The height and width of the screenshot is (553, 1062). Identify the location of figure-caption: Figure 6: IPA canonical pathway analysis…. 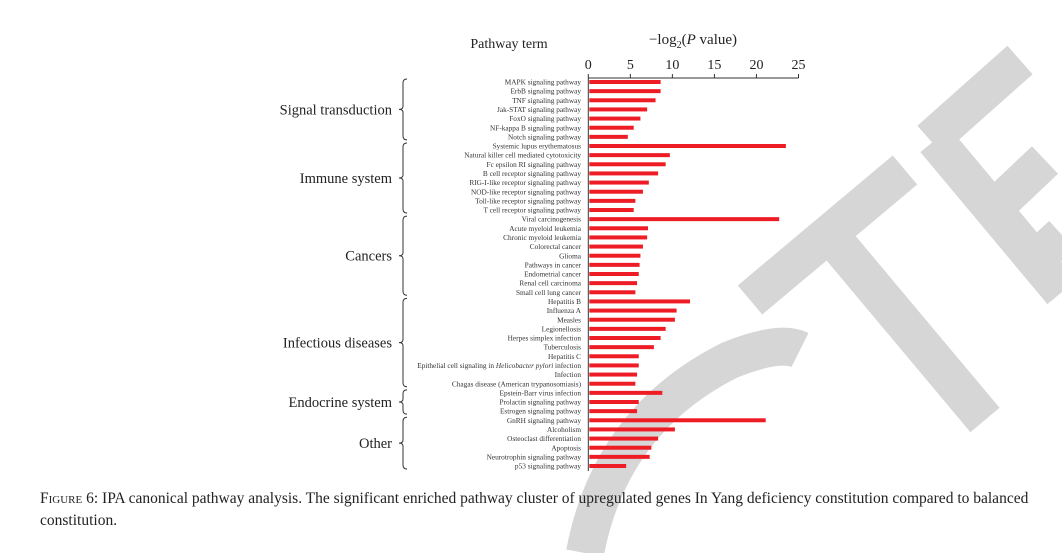
(540, 510).